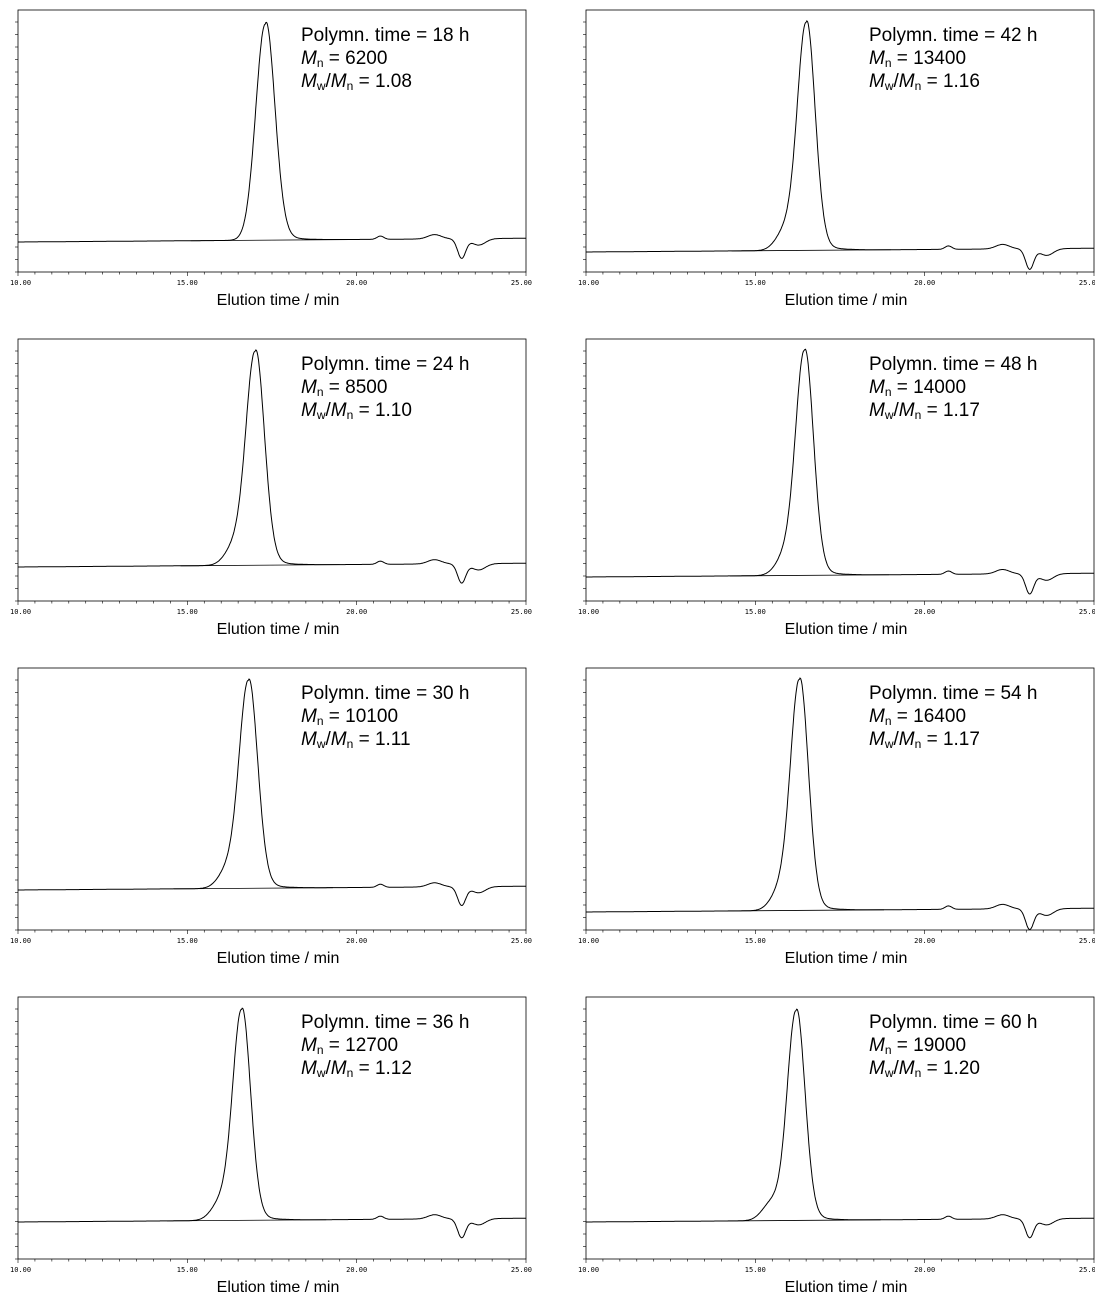  Describe the element at coordinates (385, 1022) in the screenshot. I see `polymn-time-label: Polymn. time = 36 h` at that location.